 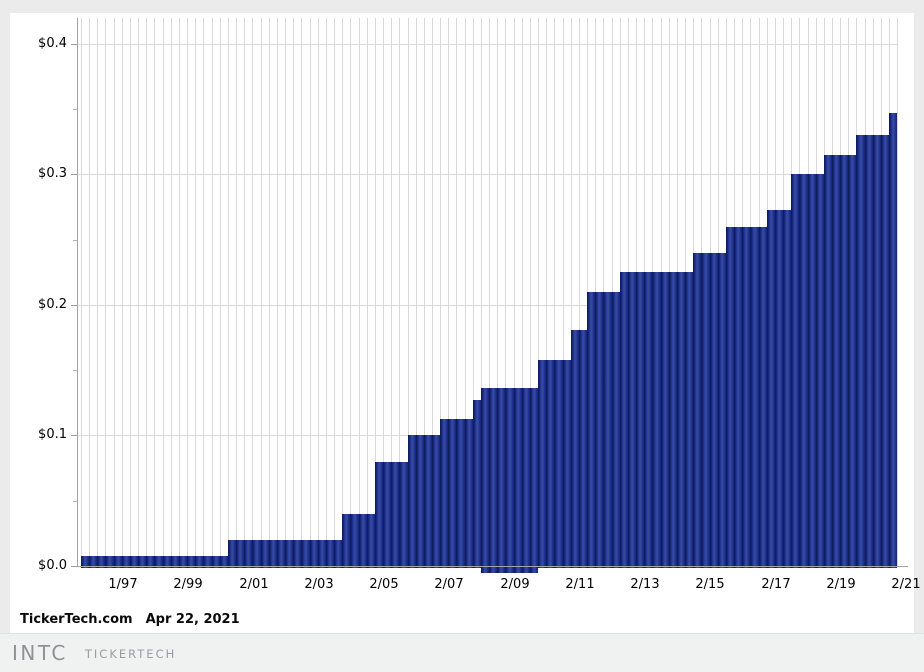 I want to click on y-axis-tick, so click(x=74, y=44).